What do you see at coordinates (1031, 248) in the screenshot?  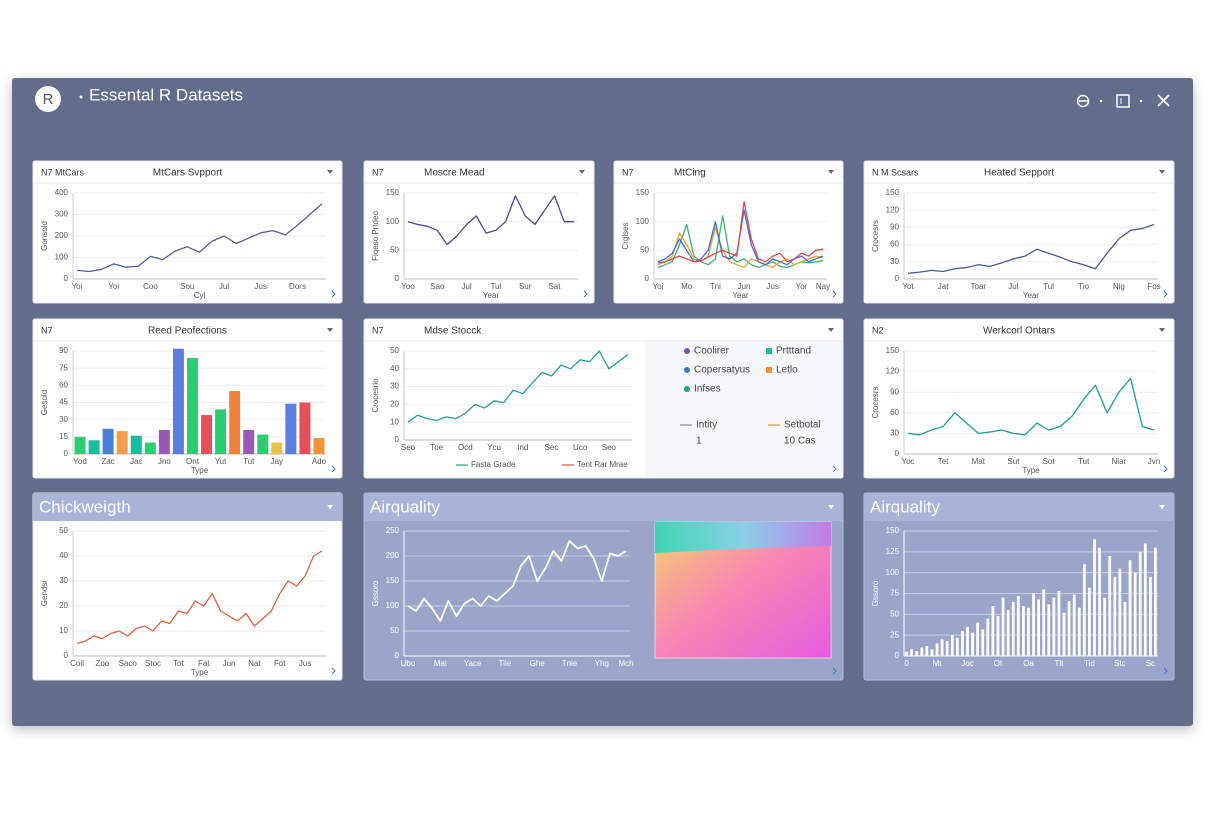 I see `line` at bounding box center [1031, 248].